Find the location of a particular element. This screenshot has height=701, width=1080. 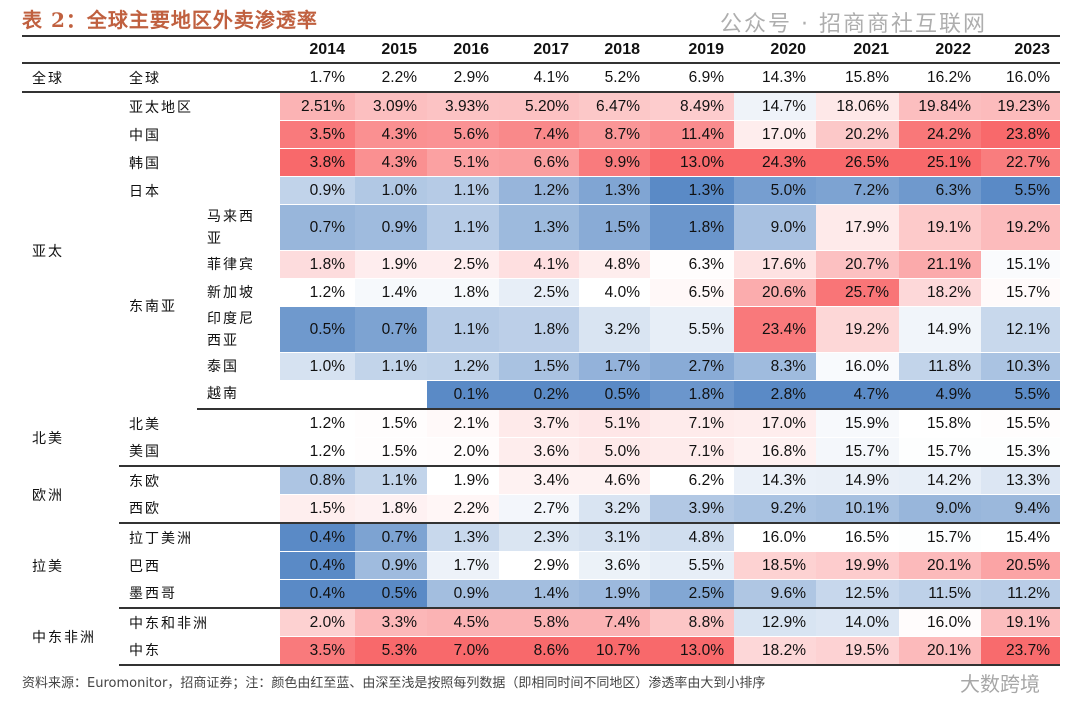

value-cell: 18.5% is located at coordinates (775, 565).